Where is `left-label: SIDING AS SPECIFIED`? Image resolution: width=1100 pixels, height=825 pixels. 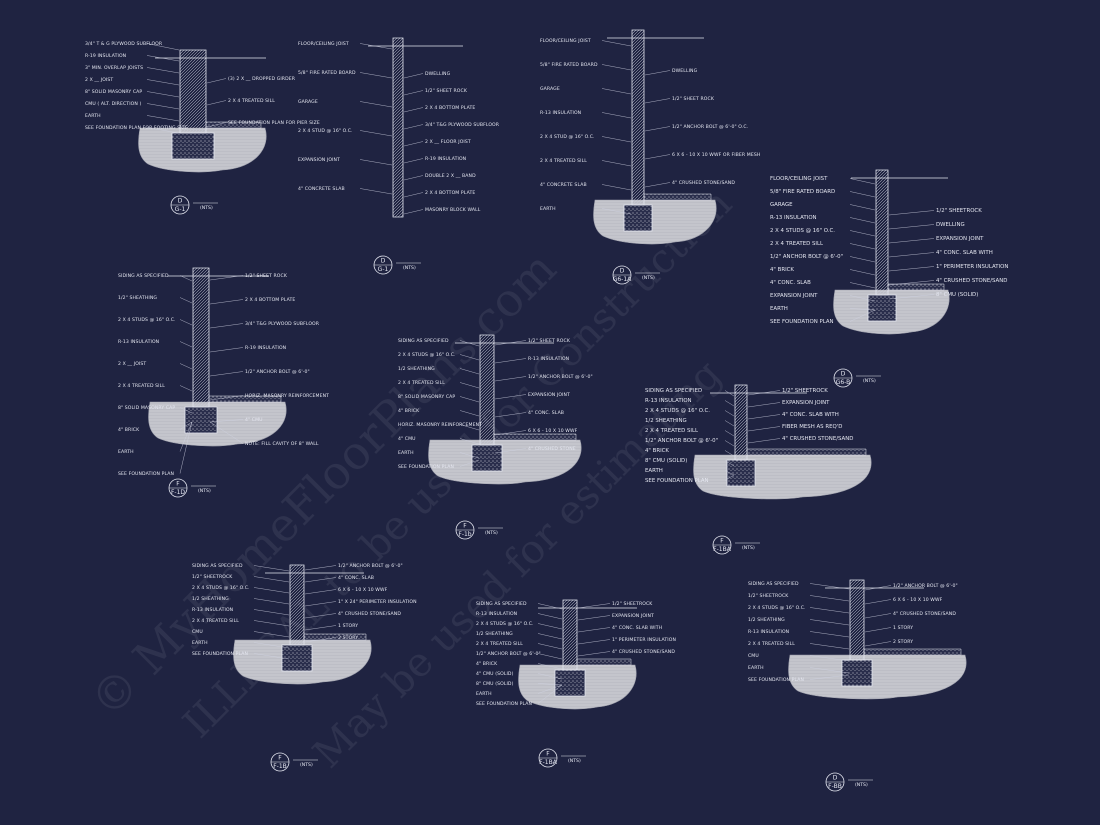
left-label: SIDING AS SPECIFIED is located at coordinates (143, 276).